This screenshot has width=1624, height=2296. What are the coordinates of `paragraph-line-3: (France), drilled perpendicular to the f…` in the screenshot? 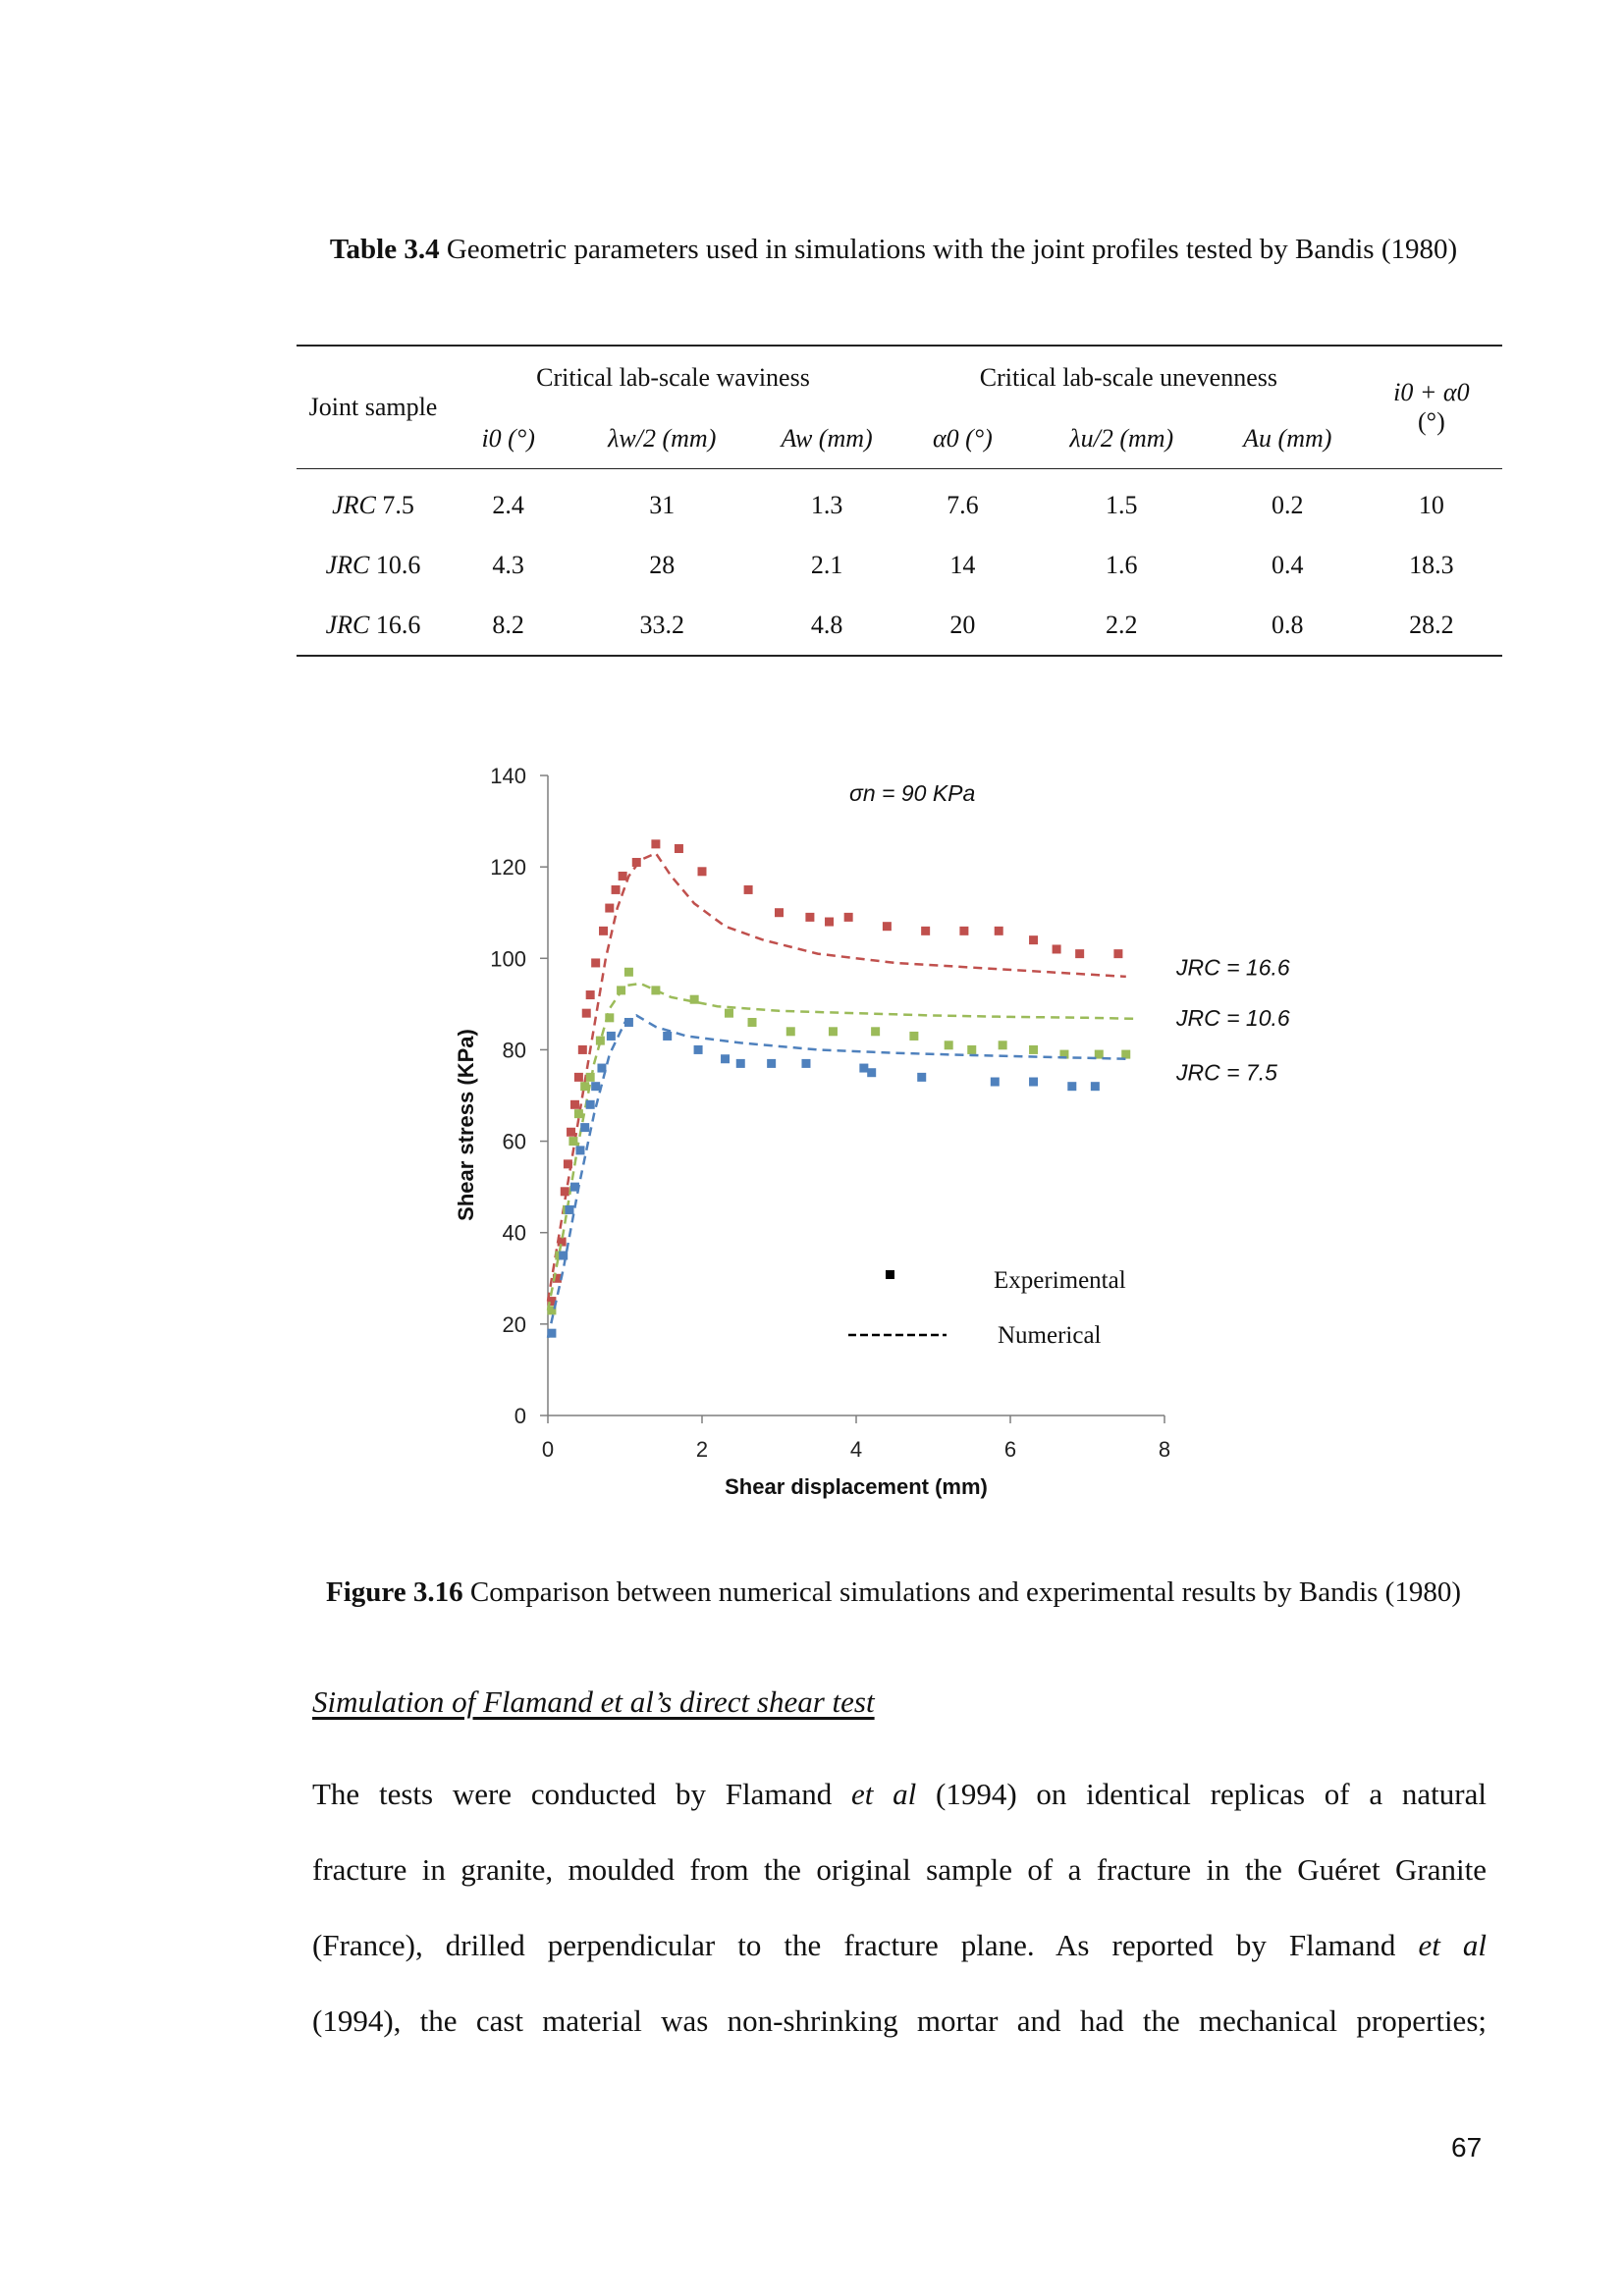 It's located at (899, 1945).